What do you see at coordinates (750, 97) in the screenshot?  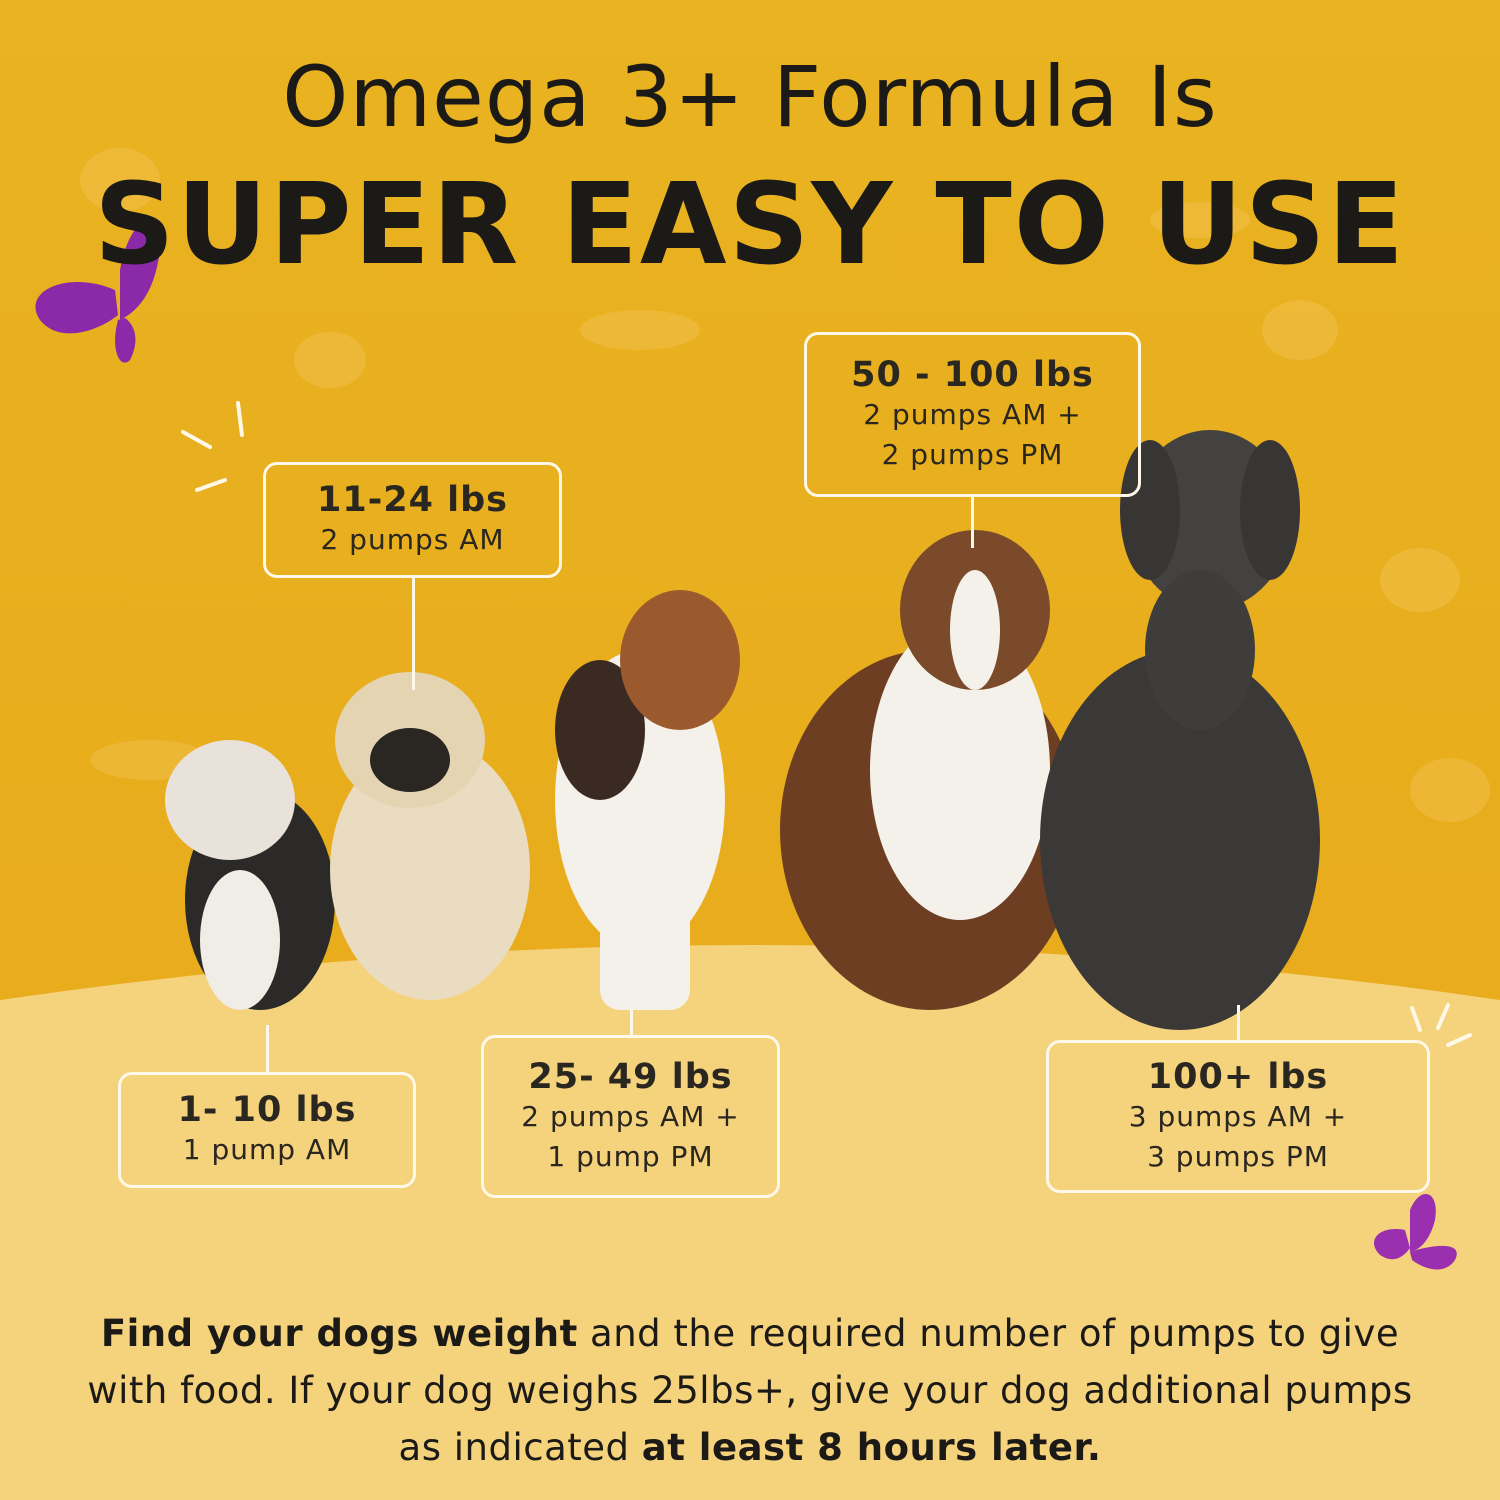 I see `title-line: Omega 3+ Formula Is` at bounding box center [750, 97].